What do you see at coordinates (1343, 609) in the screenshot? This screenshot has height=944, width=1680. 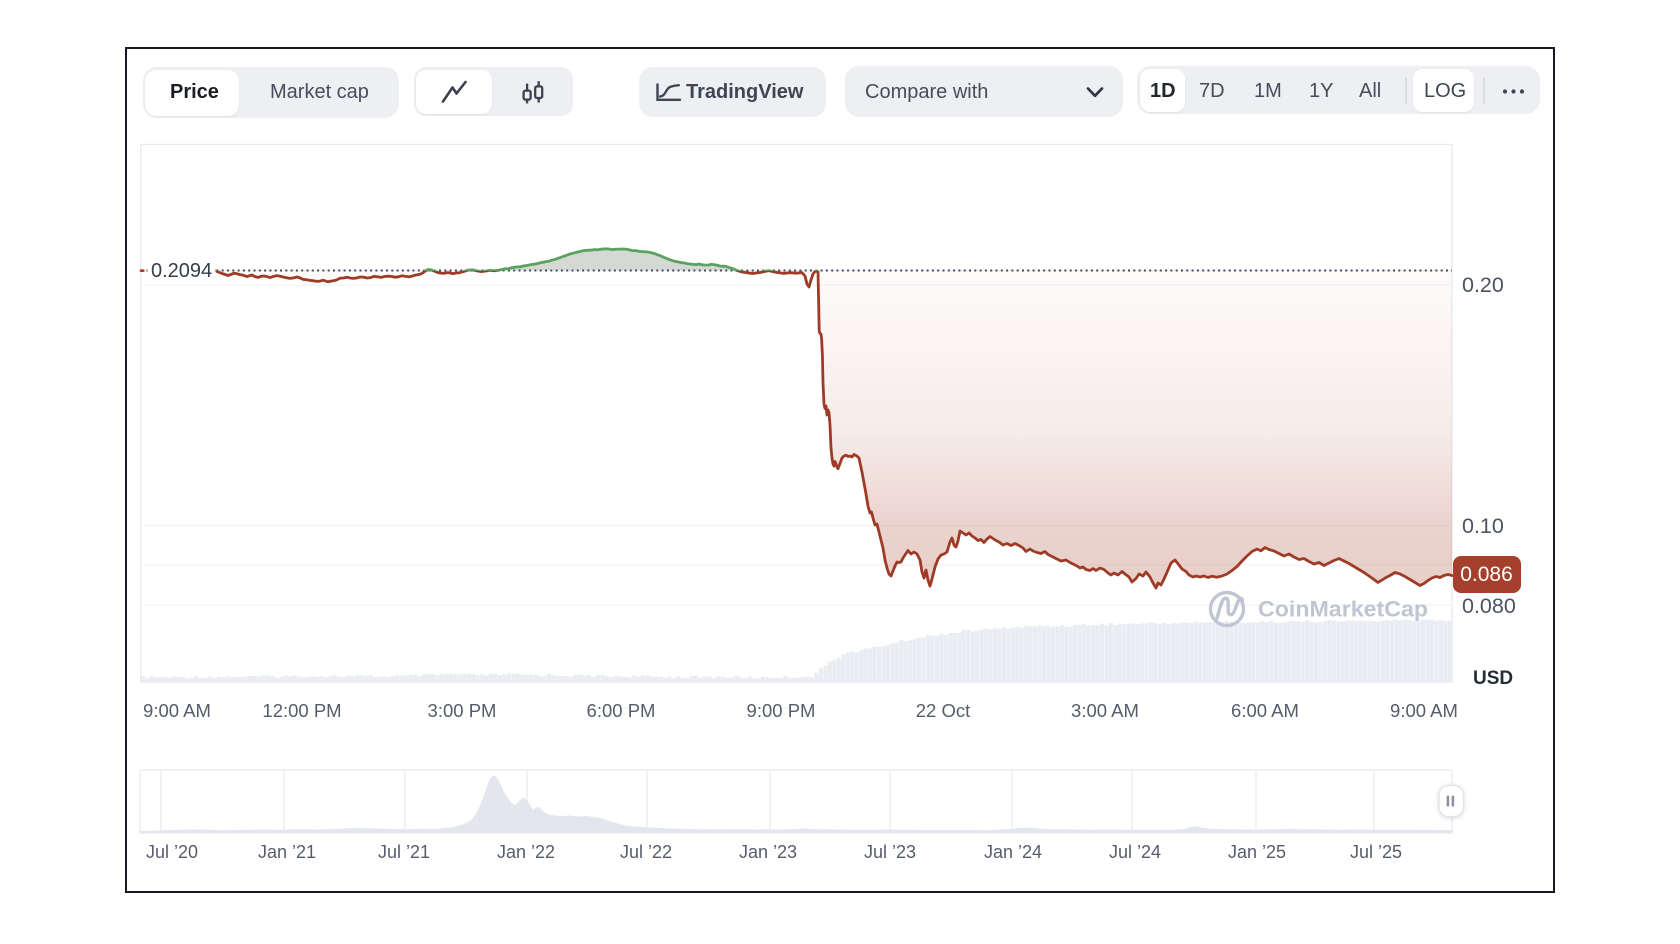 I see `svg-text: CoinMarketCap` at bounding box center [1343, 609].